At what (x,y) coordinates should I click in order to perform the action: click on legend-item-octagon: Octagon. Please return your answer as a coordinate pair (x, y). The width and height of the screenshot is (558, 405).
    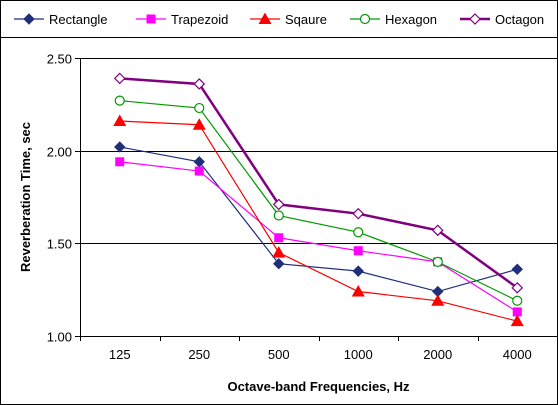
    Looking at the image, I should click on (502, 19).